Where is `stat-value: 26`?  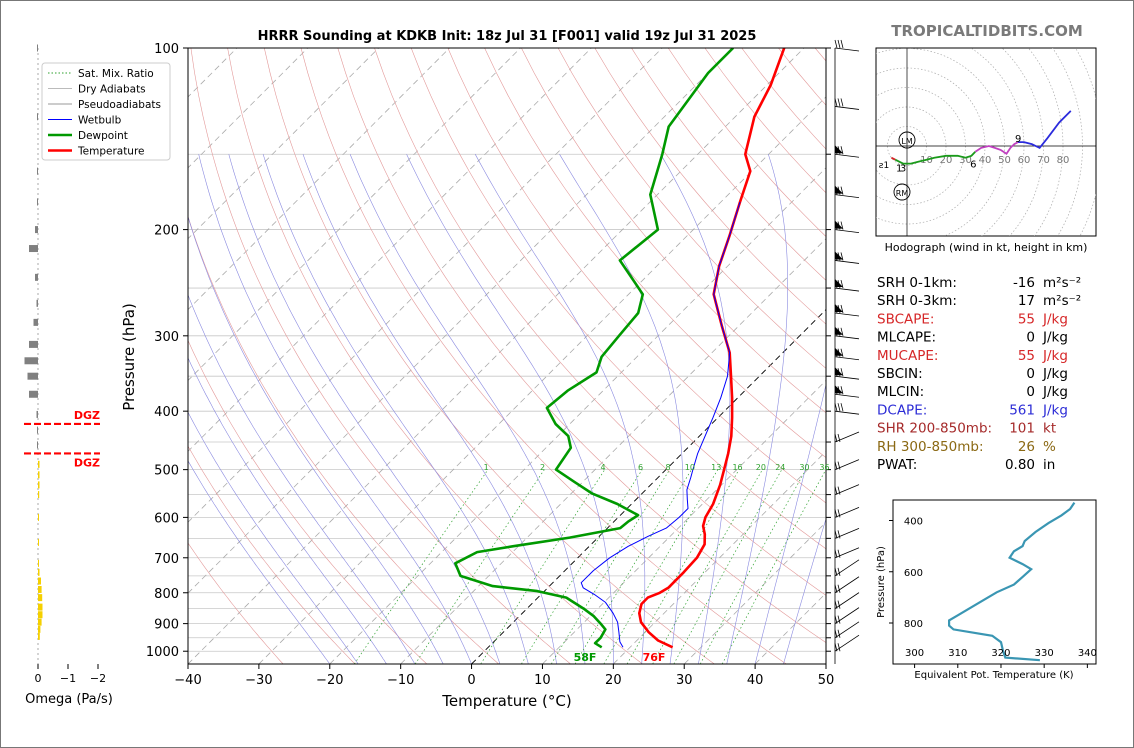
stat-value: 26 is located at coordinates (1026, 447).